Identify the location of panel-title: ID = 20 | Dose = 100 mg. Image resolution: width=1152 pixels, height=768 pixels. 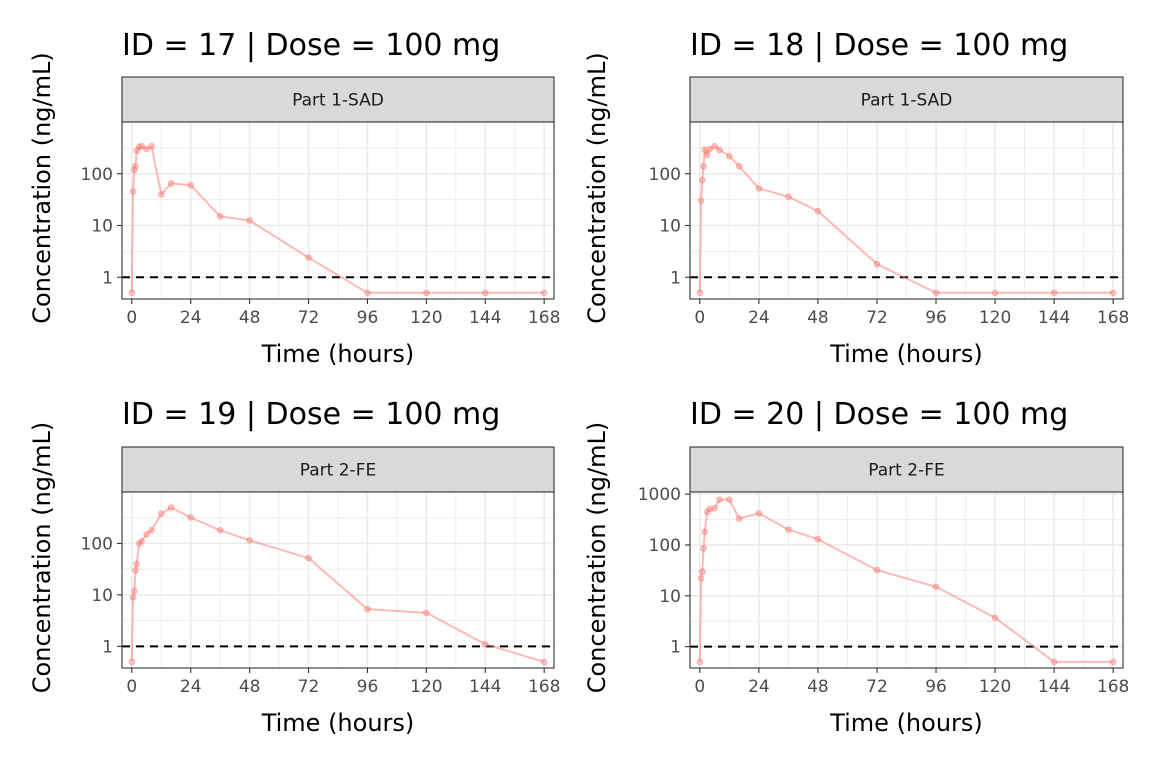
(879, 414).